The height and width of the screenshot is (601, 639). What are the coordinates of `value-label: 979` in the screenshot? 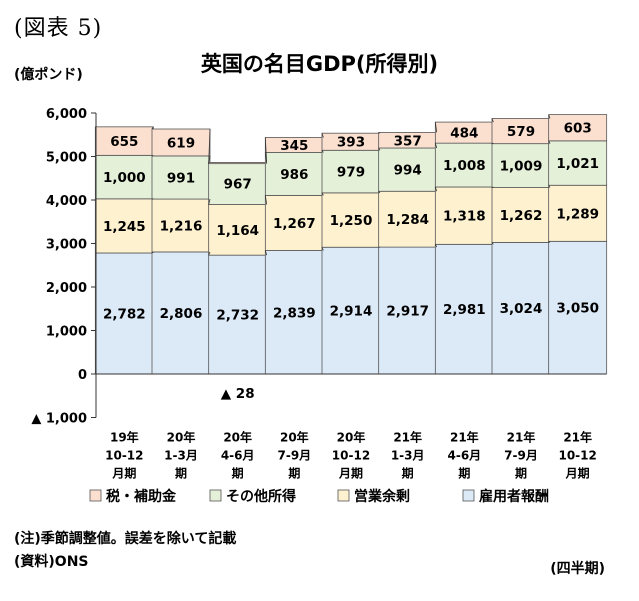 It's located at (351, 173).